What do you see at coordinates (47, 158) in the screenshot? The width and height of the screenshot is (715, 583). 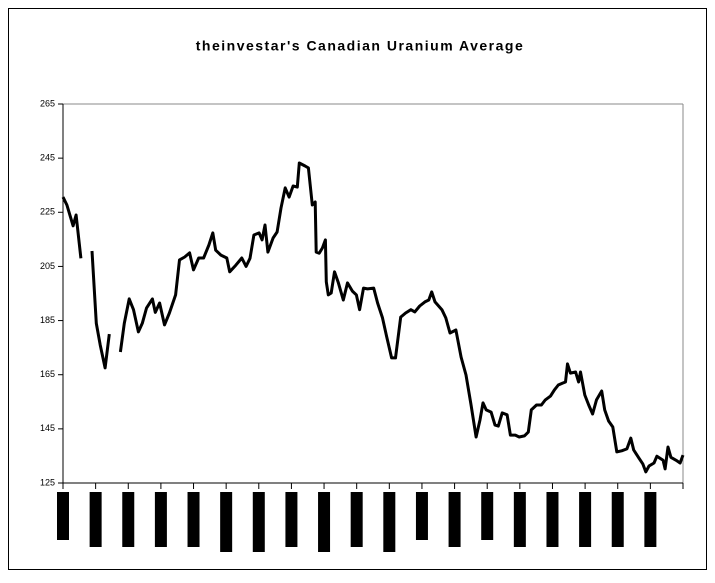 I see `y-tick-label: 245` at bounding box center [47, 158].